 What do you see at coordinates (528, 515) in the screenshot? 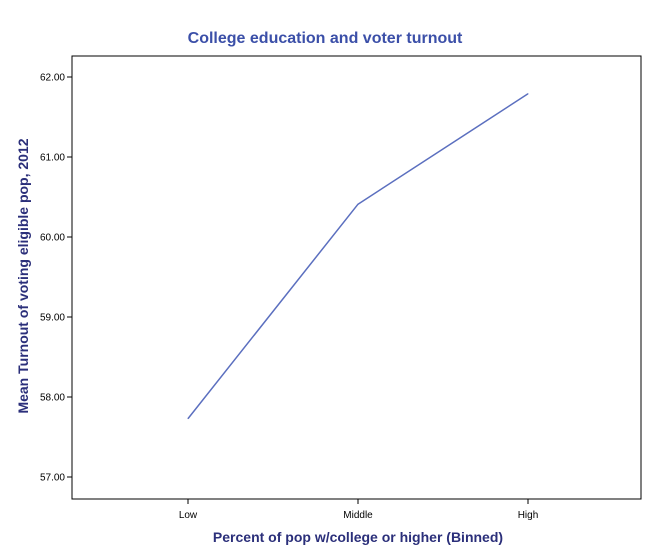
I see `x-tick-label: High` at bounding box center [528, 515].